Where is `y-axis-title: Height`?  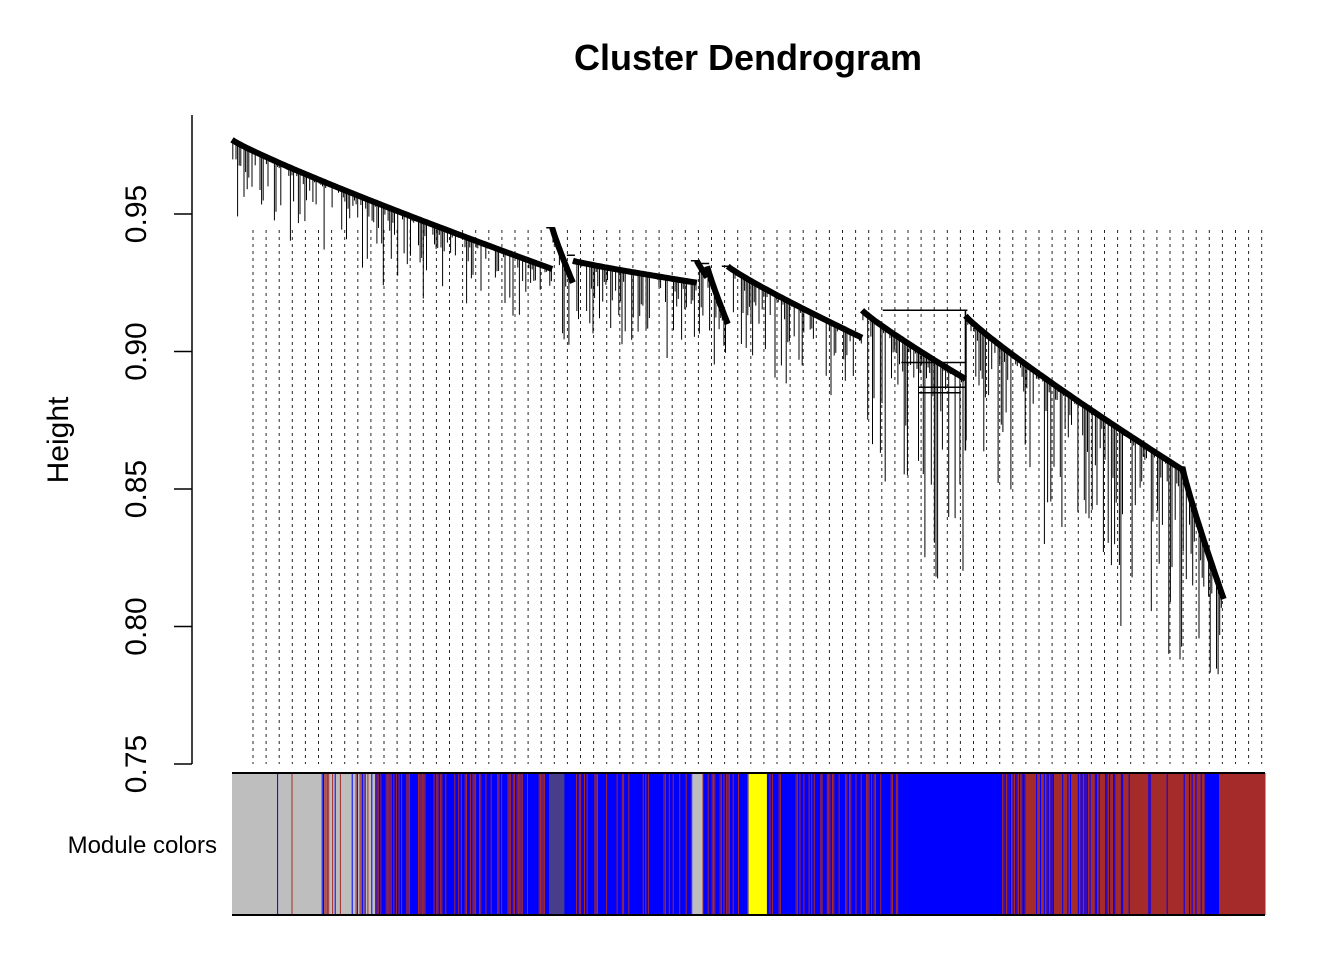 y-axis-title: Height is located at coordinates (58, 439).